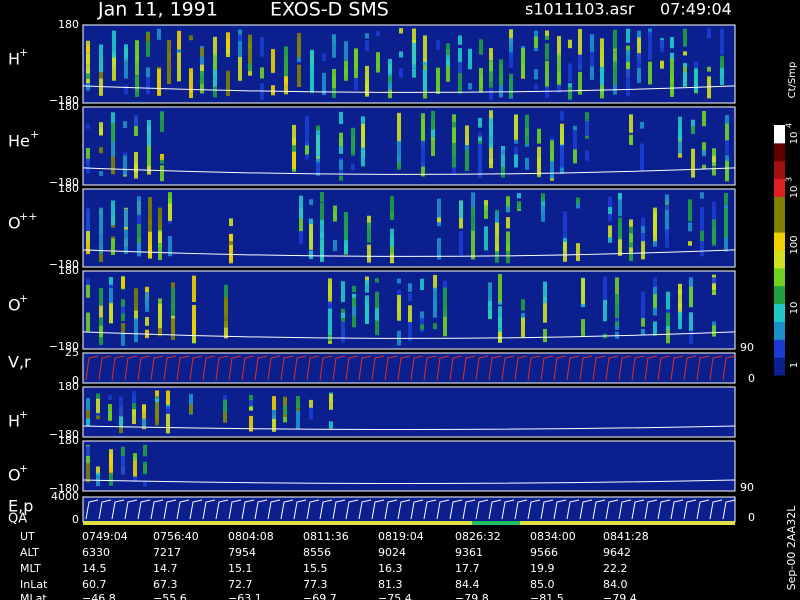 The height and width of the screenshot is (600, 800). Describe the element at coordinates (240, 568) in the screenshot. I see `ephemeris-value: 15.1` at that location.